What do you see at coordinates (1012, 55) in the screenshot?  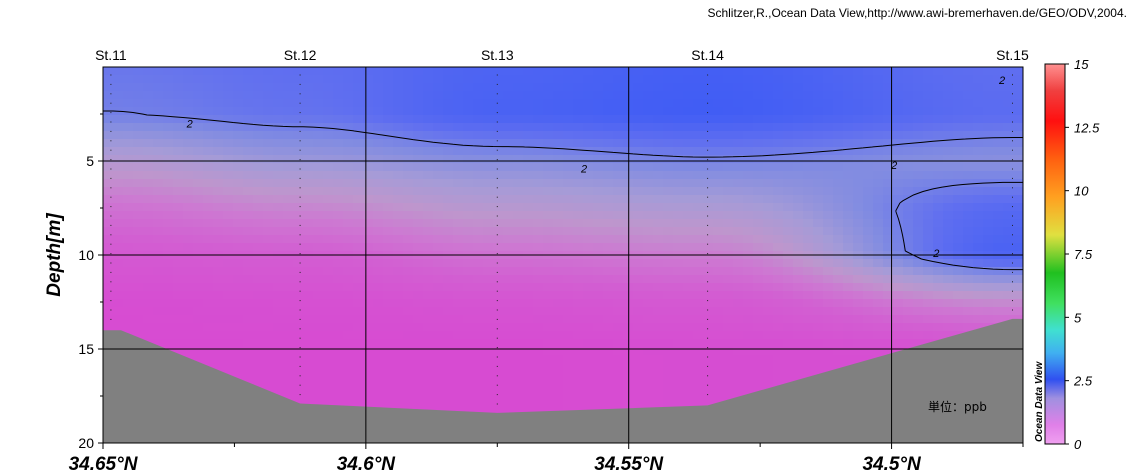 I see `station-label: St.15` at bounding box center [1012, 55].